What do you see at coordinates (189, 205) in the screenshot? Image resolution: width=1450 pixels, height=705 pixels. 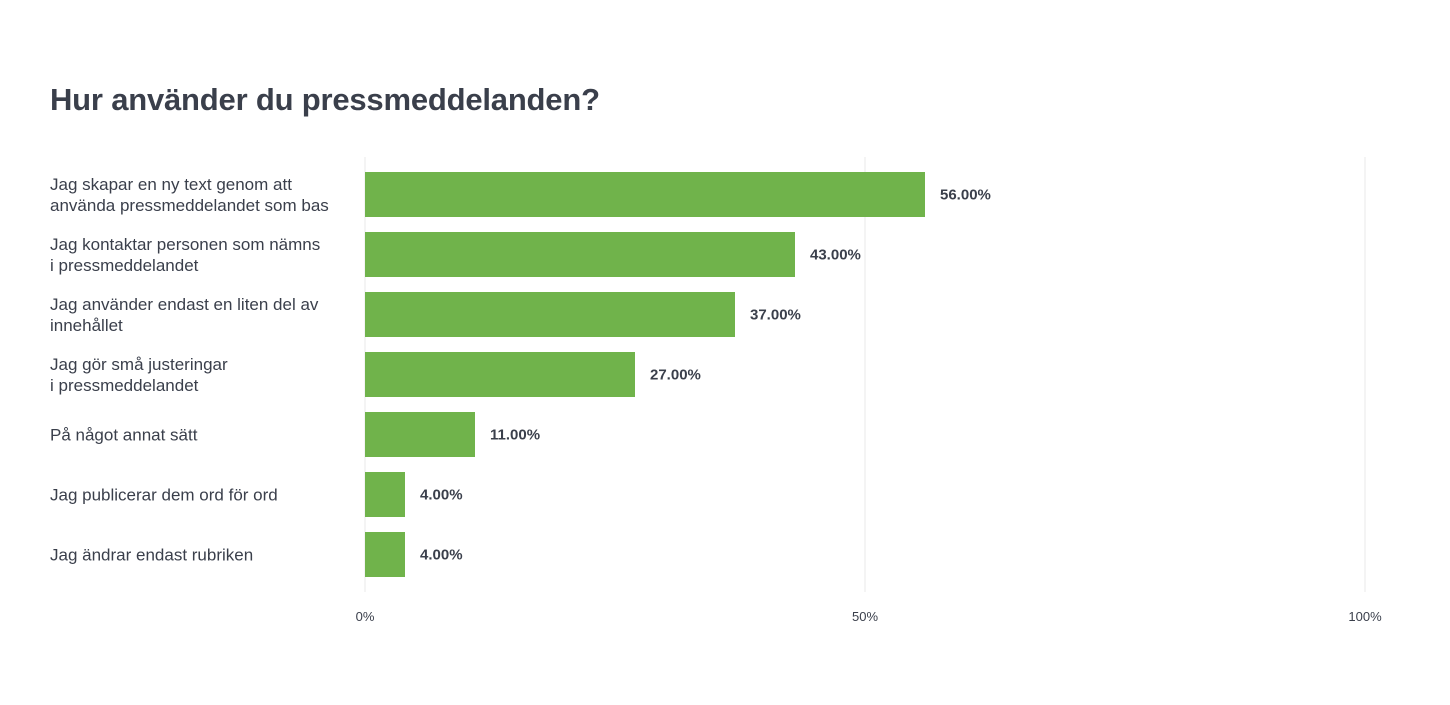 I see `category-label-line: använda pressmeddelandet som bas` at bounding box center [189, 205].